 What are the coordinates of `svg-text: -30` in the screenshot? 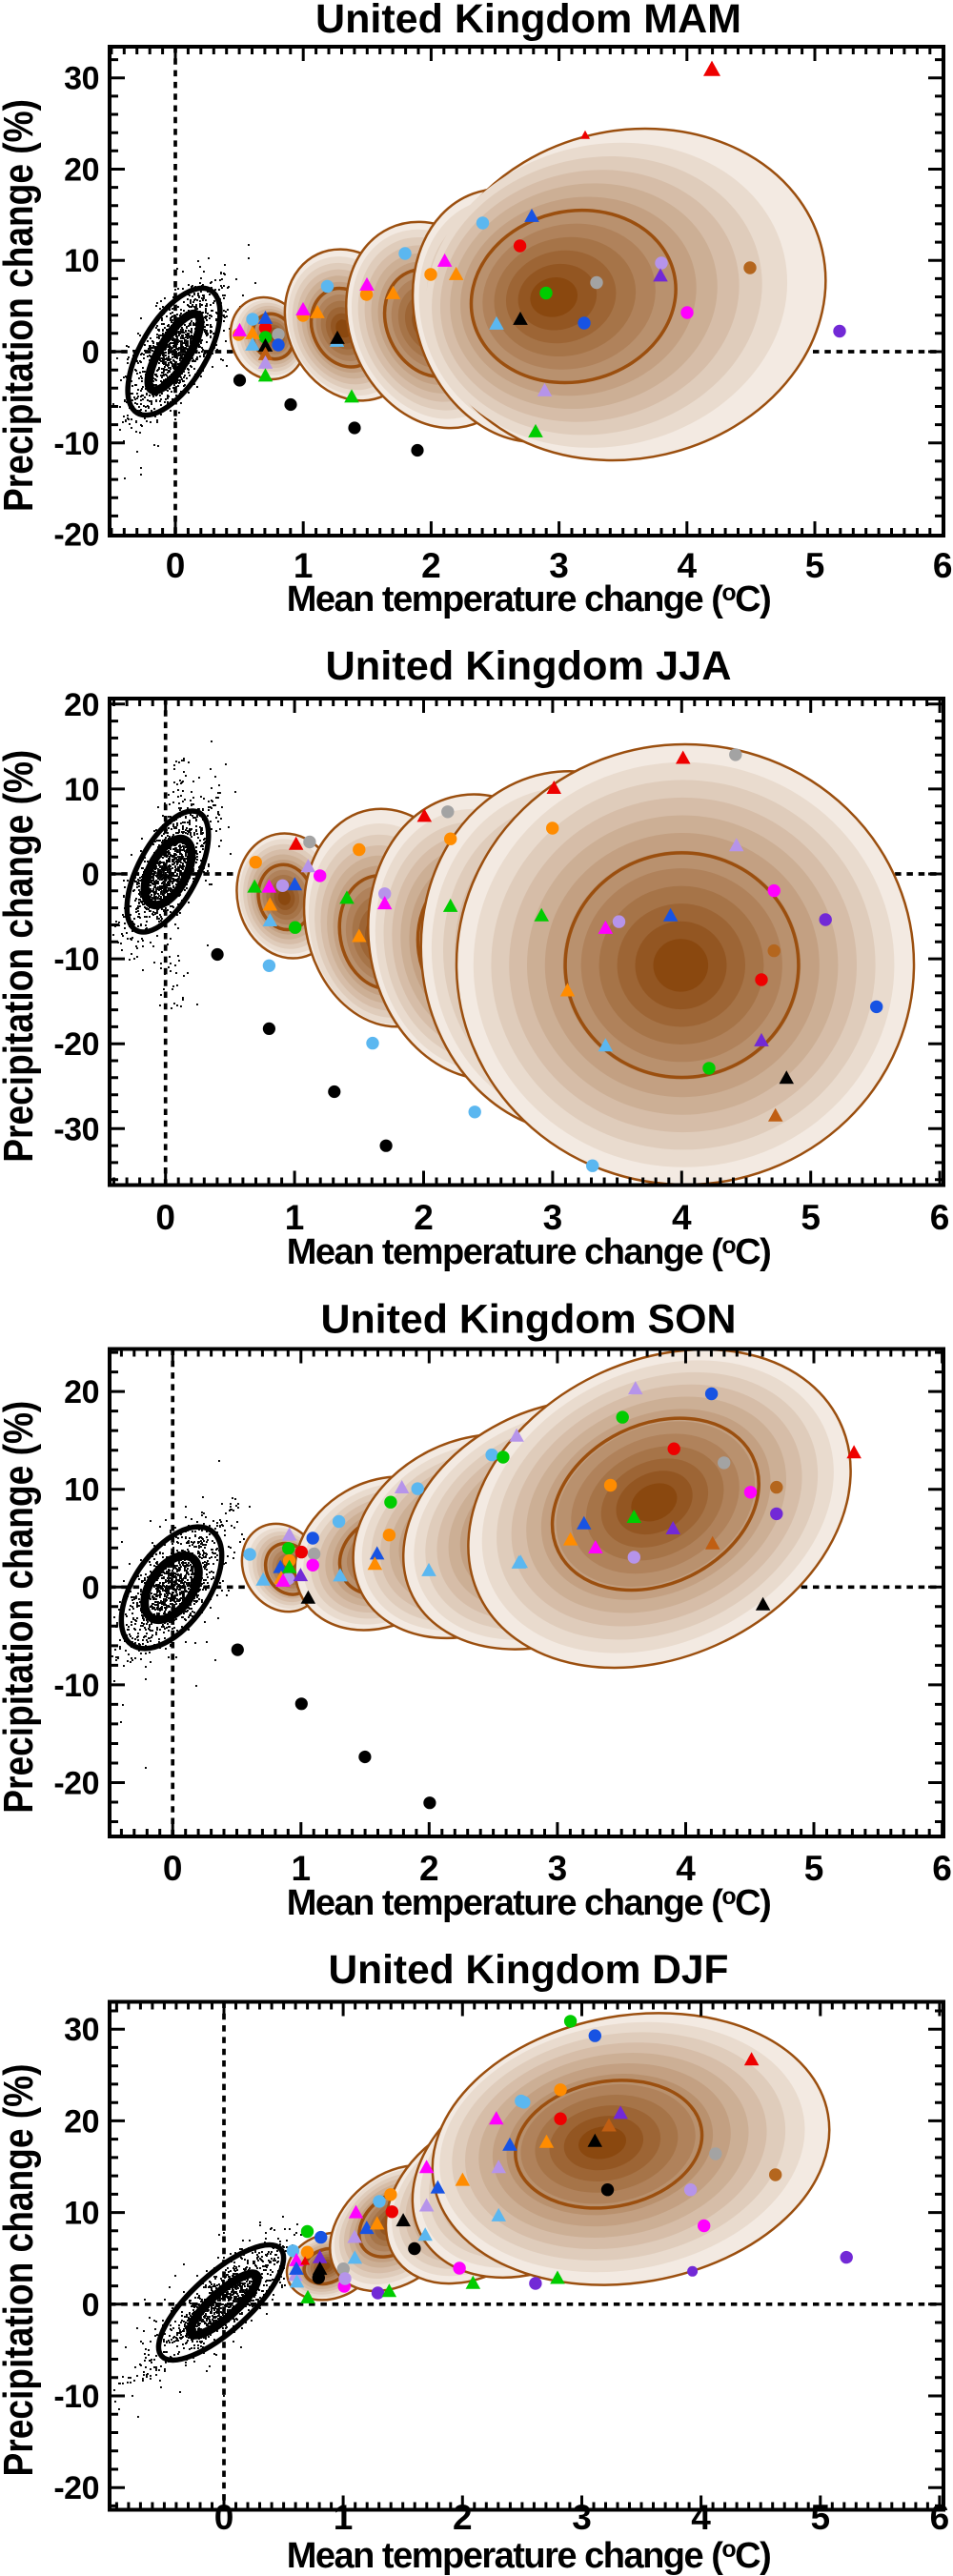 It's located at (76, 1129).